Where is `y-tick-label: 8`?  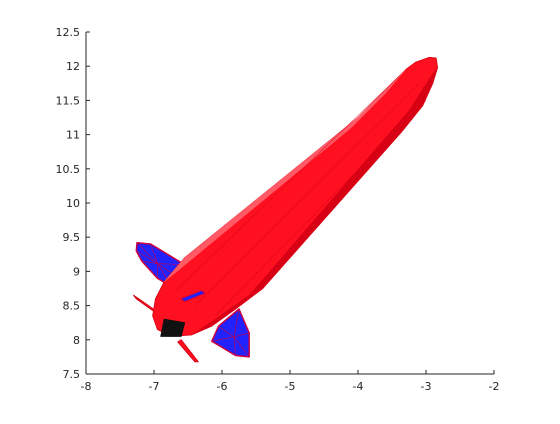 y-tick-label: 8 is located at coordinates (76, 340).